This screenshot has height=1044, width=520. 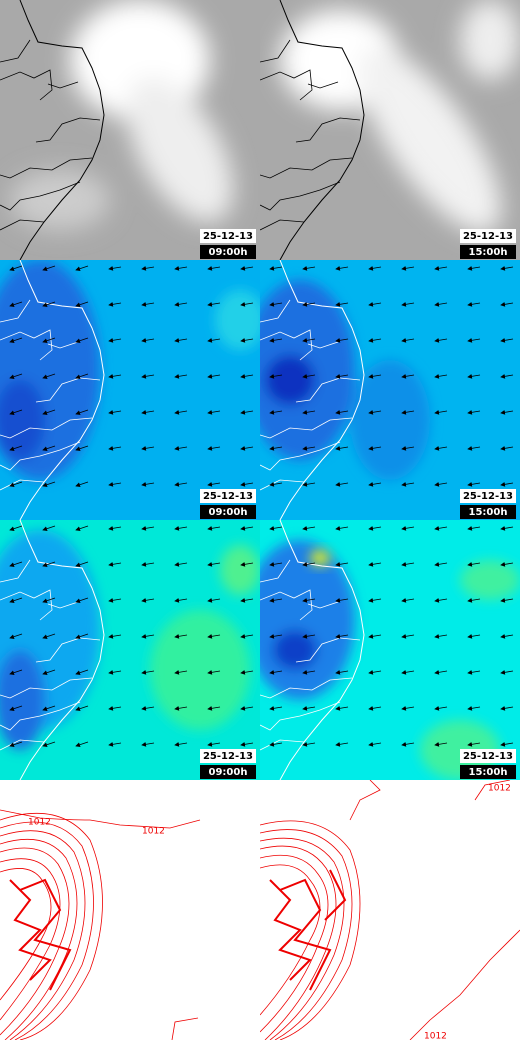 What do you see at coordinates (390, 130) in the screenshot?
I see `satellite-panel` at bounding box center [390, 130].